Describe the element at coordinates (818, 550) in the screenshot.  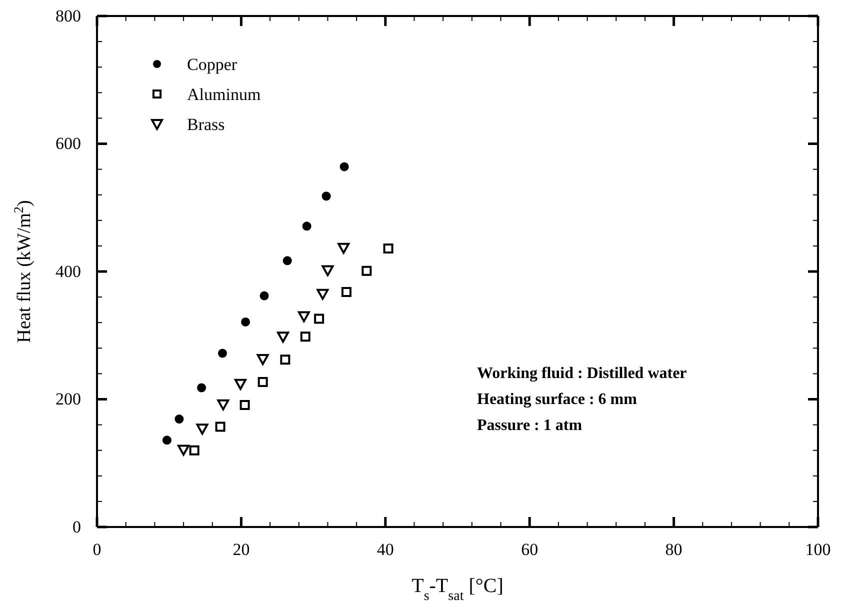
I see `x-tick-label: 100` at that location.